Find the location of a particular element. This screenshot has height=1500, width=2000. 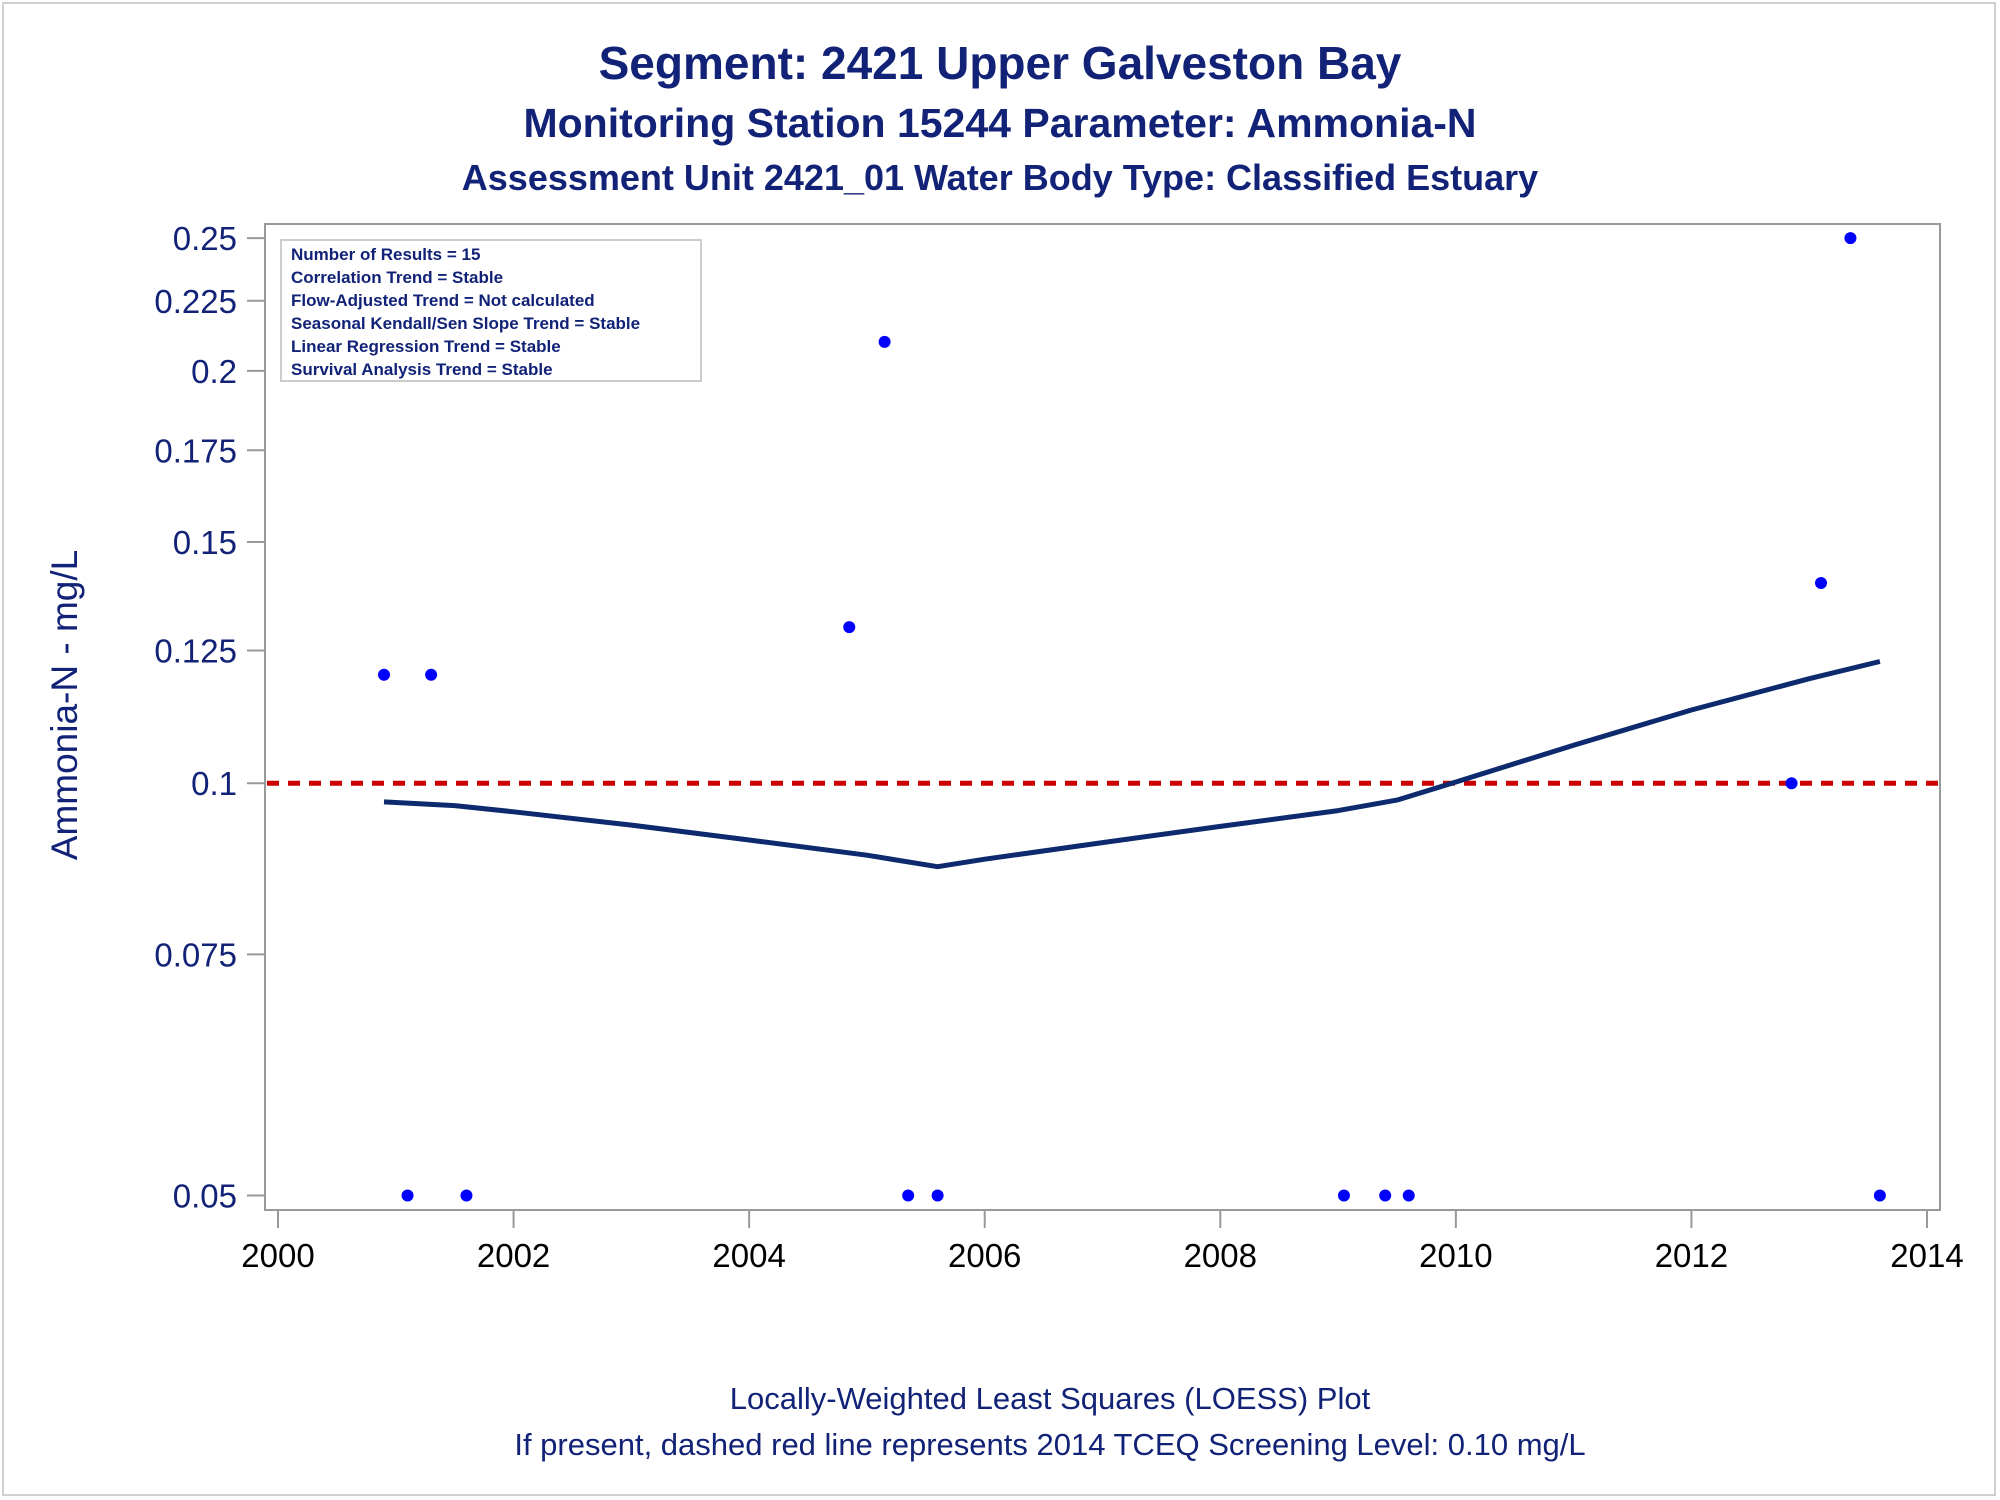

x-tick-label: 2002 is located at coordinates (513, 1255).